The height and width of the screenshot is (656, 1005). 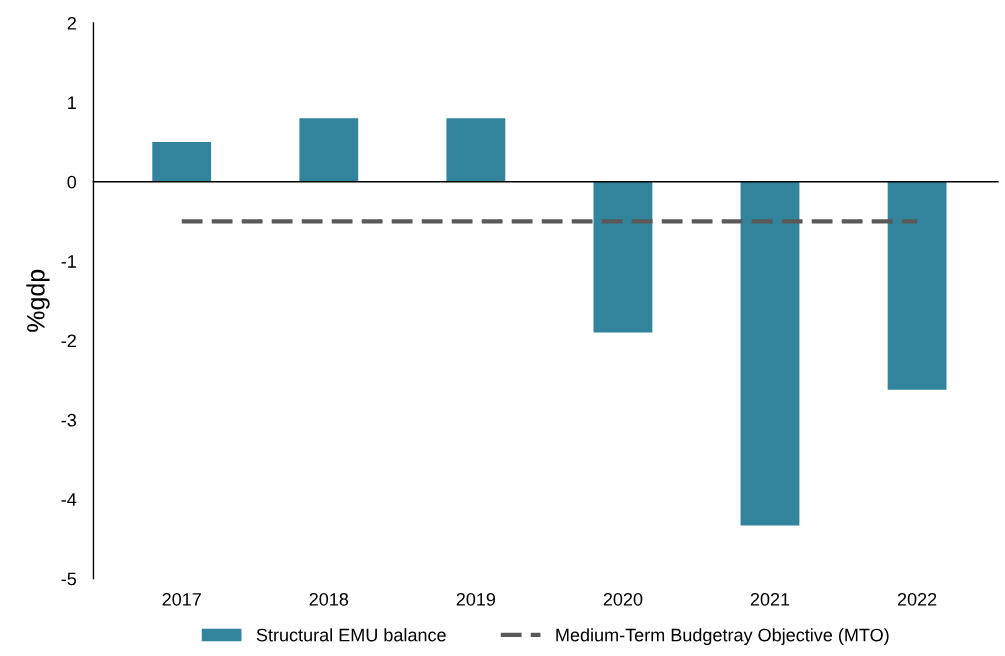 What do you see at coordinates (722, 637) in the screenshot?
I see `legend-label: Medium-Term Budgetray Objective (MTO)` at bounding box center [722, 637].